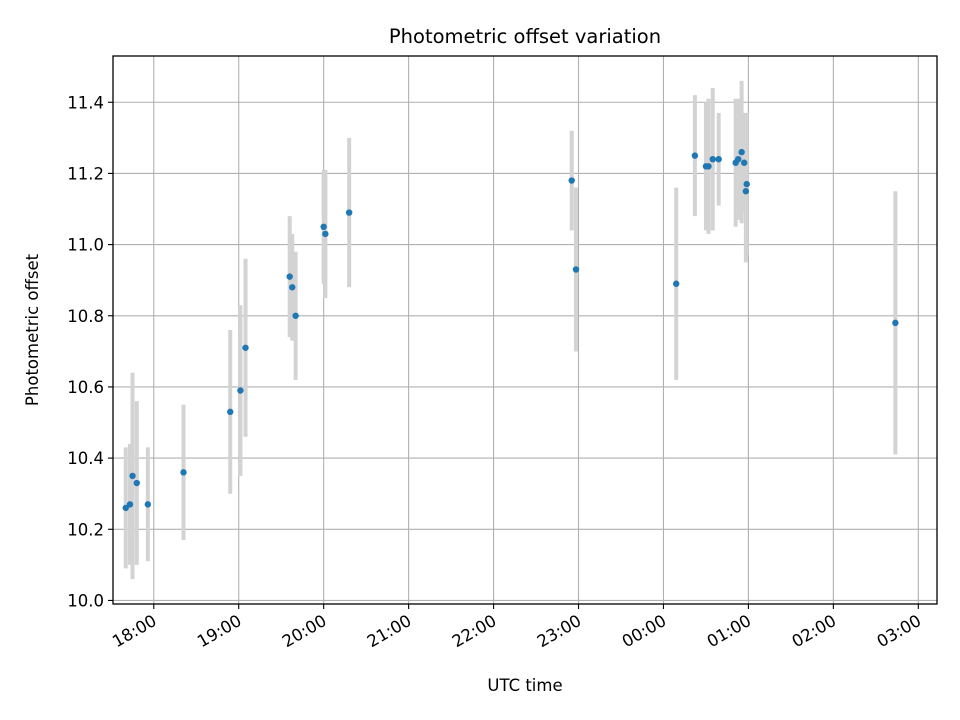 The height and width of the screenshot is (720, 960). I want to click on y-tick-label: 11.4, so click(85, 102).